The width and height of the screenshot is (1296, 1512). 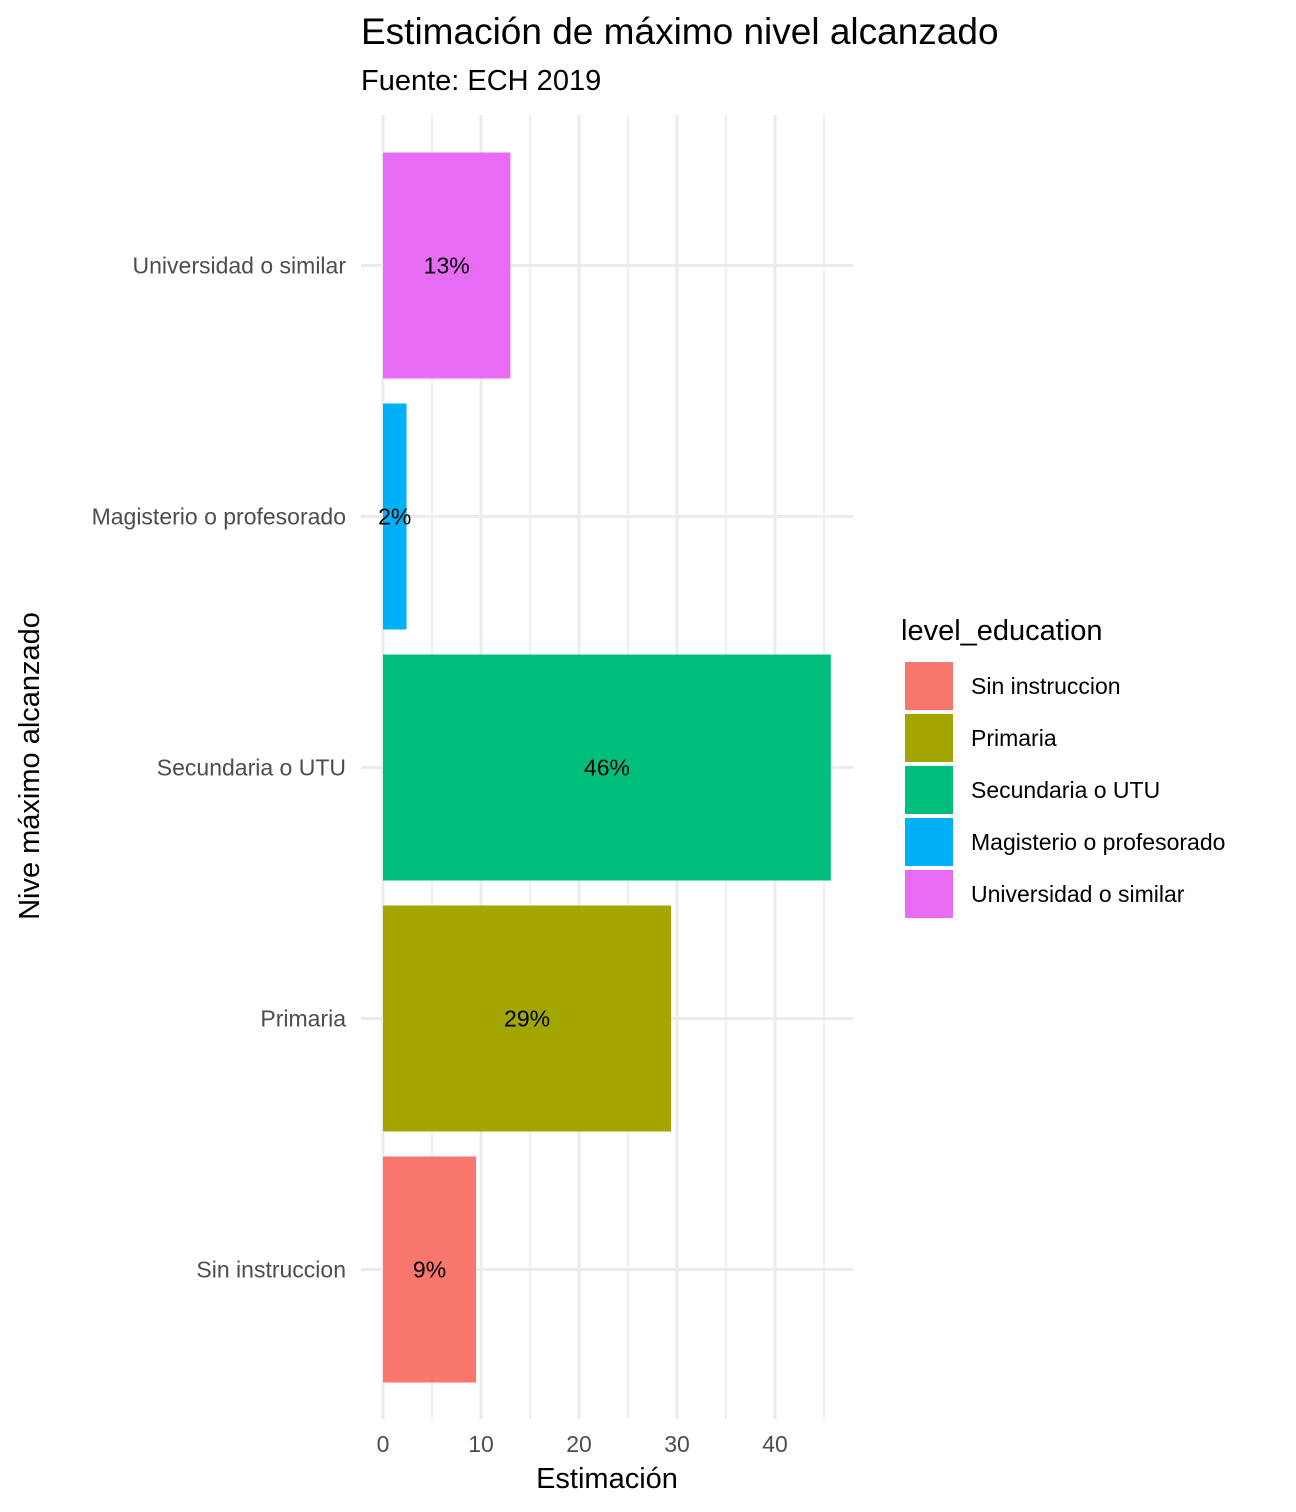 I want to click on x-tick-label: 30, so click(x=677, y=1444).